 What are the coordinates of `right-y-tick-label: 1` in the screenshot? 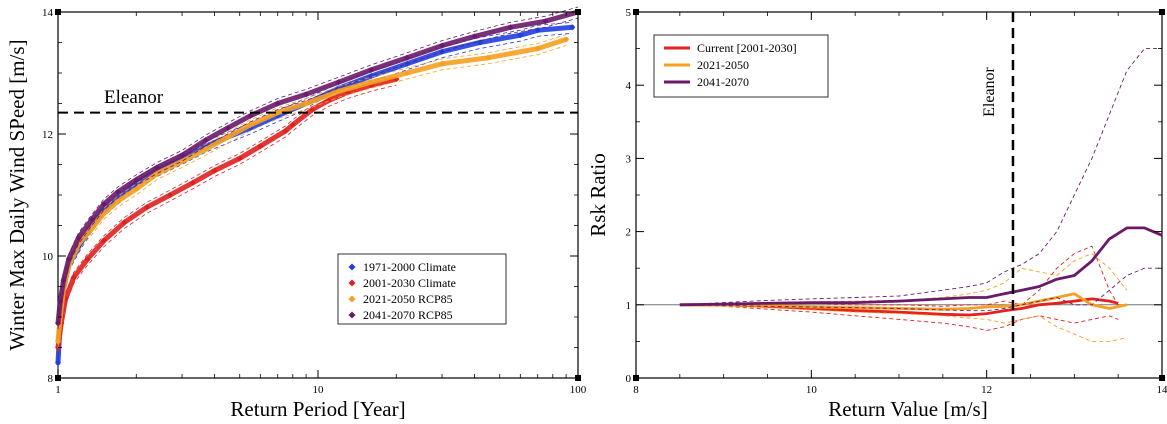 It's located at (629, 306).